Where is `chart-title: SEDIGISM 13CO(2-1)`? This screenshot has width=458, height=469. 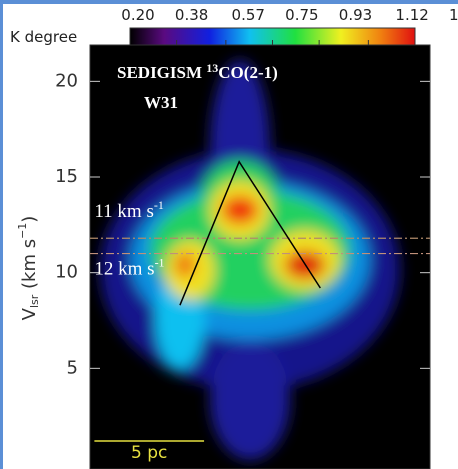 chart-title: SEDIGISM 13CO(2-1) is located at coordinates (197, 71).